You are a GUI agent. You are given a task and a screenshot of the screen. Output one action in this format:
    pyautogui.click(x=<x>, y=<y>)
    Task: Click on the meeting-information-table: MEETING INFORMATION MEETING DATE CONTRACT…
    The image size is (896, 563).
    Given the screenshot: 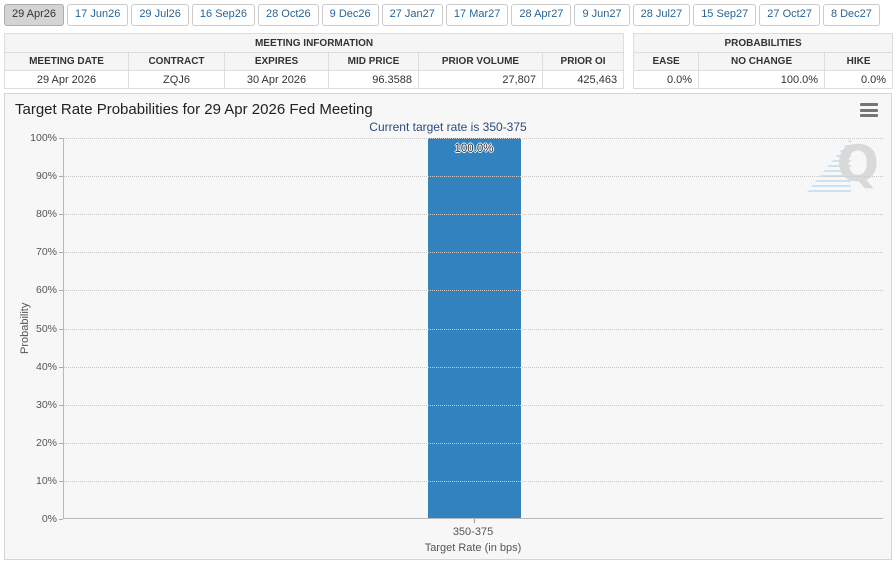 What is the action you would take?
    pyautogui.click(x=314, y=61)
    